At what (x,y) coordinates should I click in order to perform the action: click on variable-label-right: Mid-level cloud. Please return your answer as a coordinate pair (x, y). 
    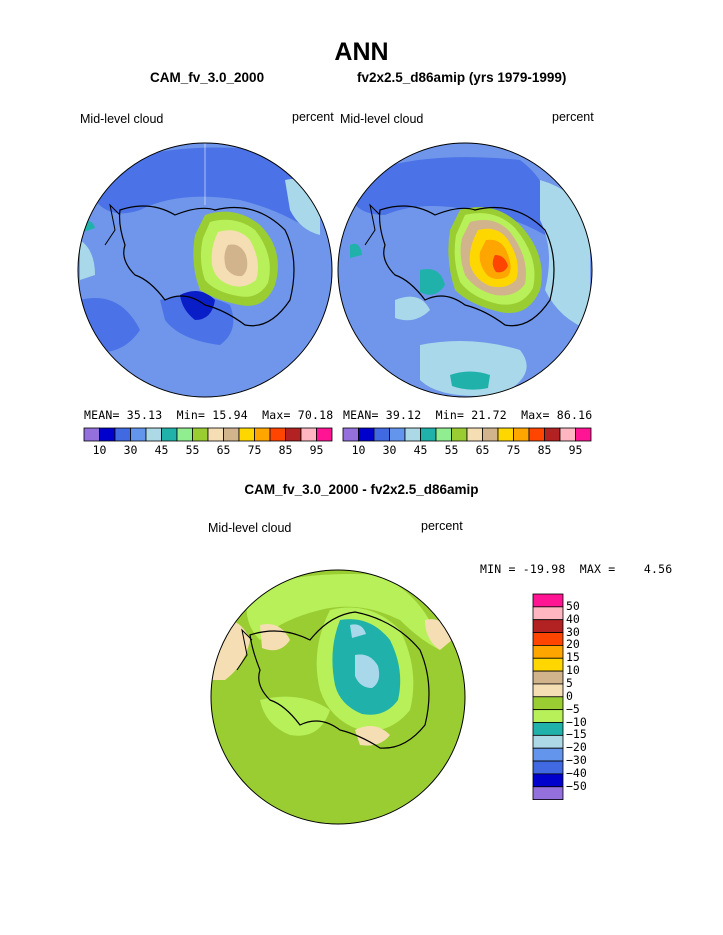
    Looking at the image, I should click on (382, 119).